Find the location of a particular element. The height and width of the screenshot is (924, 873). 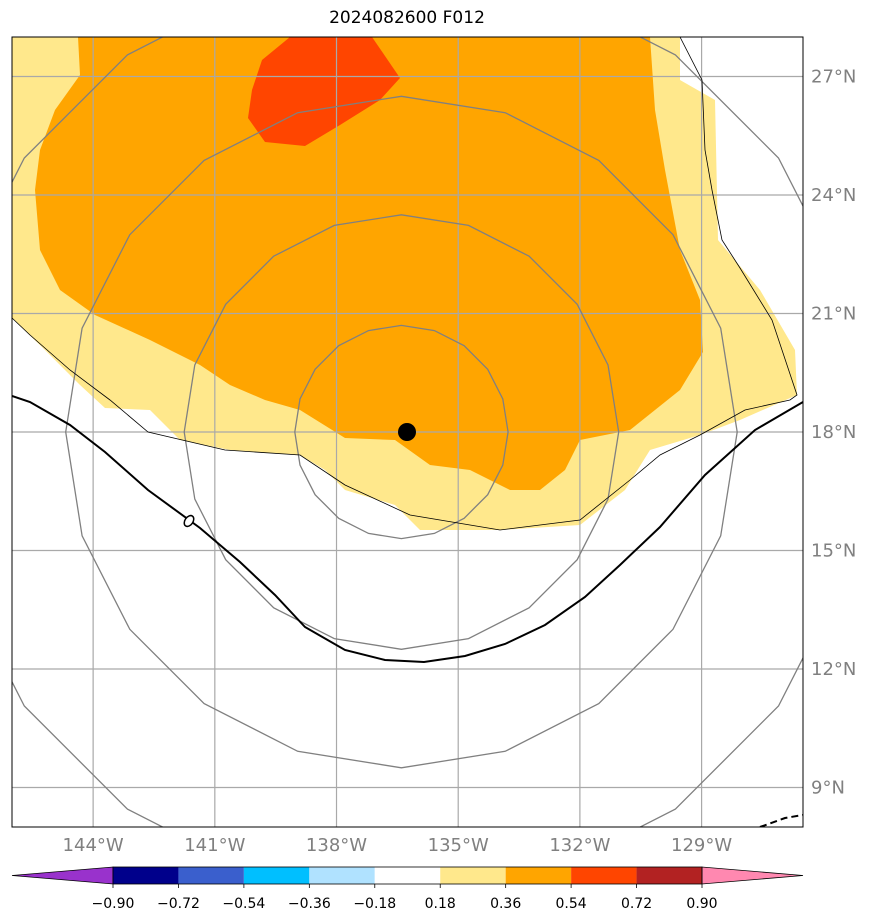

colorbar-tick-label: 0.18 is located at coordinates (440, 904).